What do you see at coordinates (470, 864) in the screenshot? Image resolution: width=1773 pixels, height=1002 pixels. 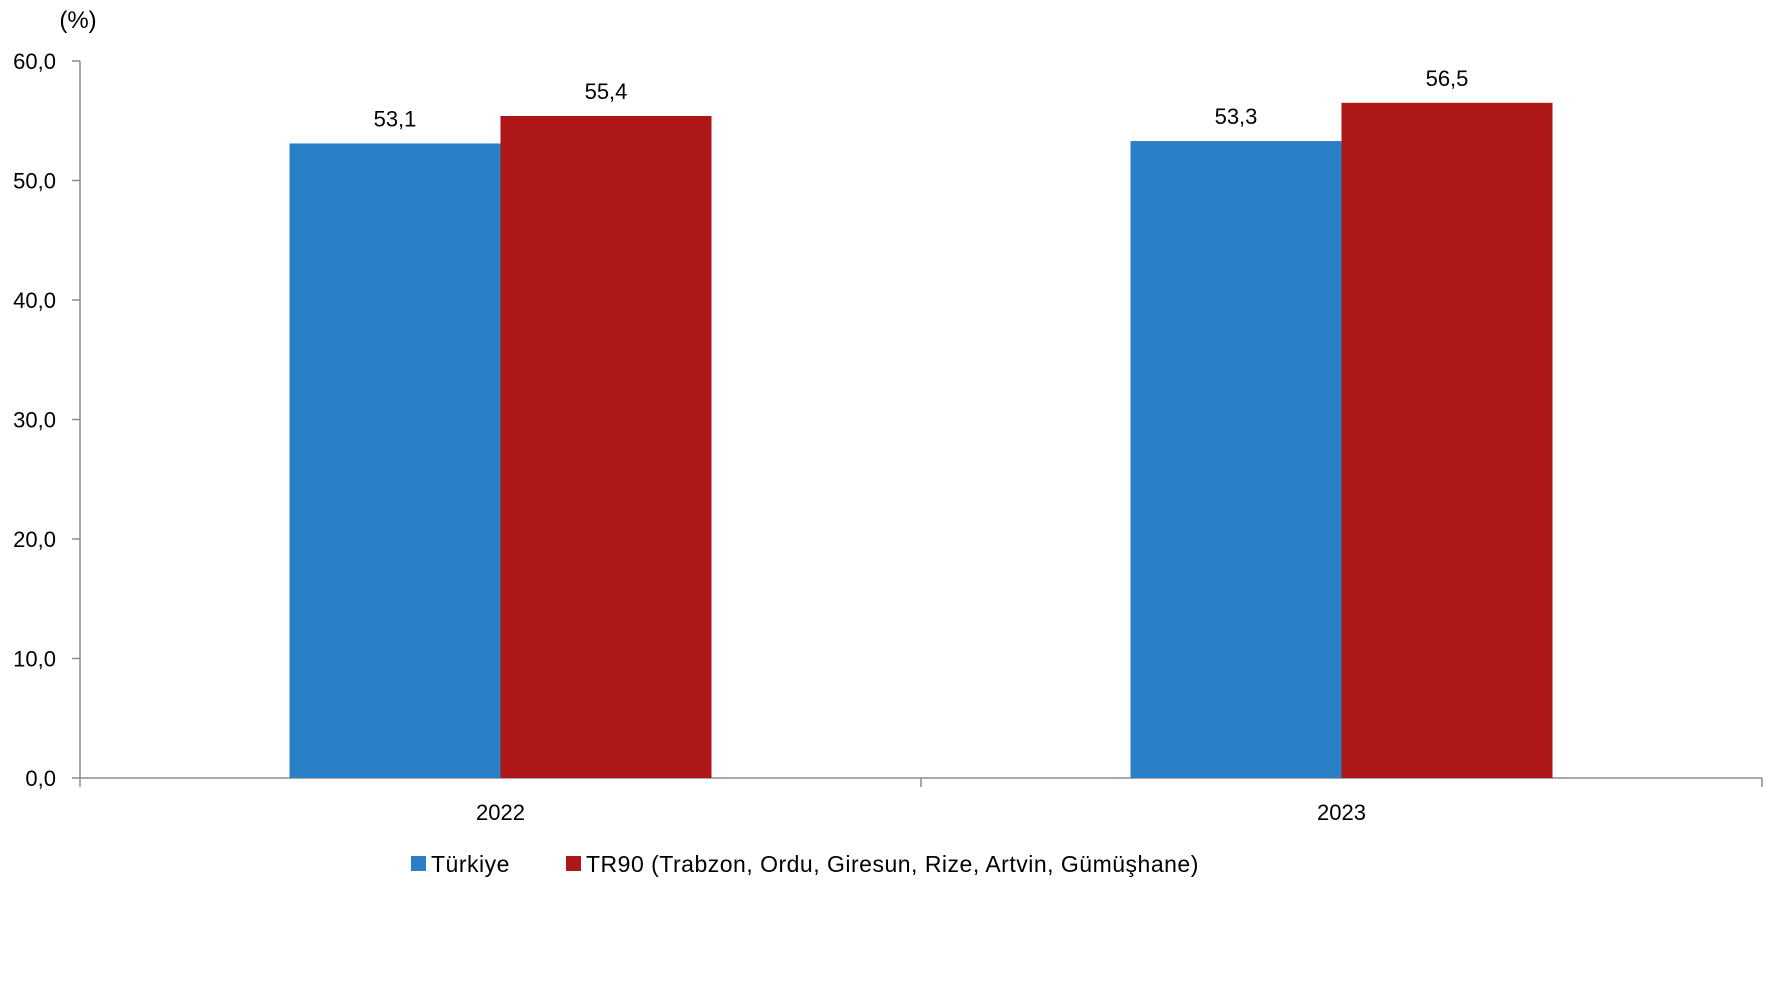 I see `legend-label-turkiye: Türkiye` at bounding box center [470, 864].